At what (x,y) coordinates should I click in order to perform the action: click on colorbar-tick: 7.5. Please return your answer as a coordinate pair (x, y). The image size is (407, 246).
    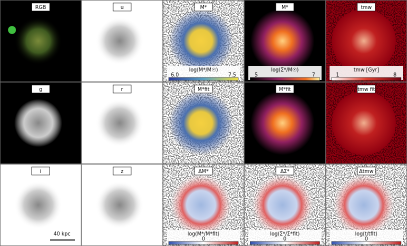
    Looking at the image, I should click on (232, 76).